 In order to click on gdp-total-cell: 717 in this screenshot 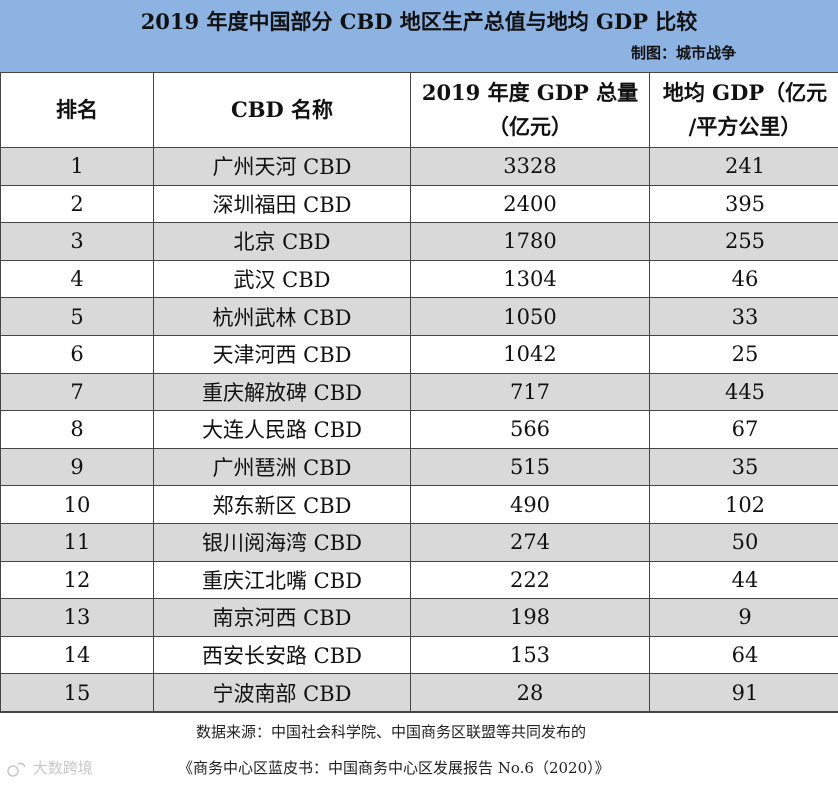, I will do `click(530, 392)`.